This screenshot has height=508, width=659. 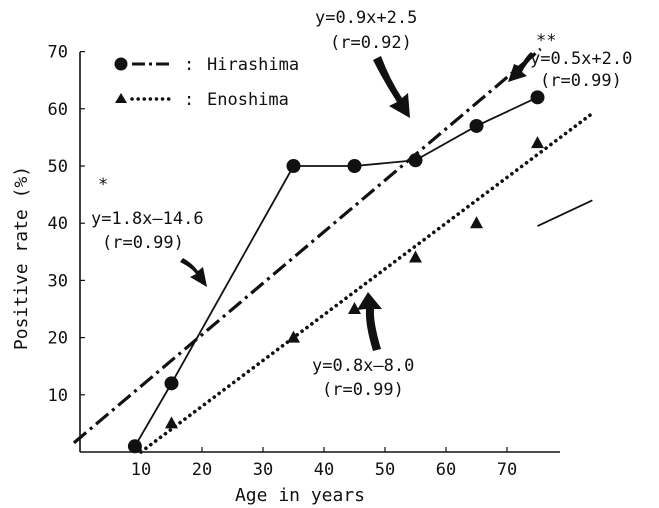 I want to click on x-tick-label: 40, so click(x=324, y=470).